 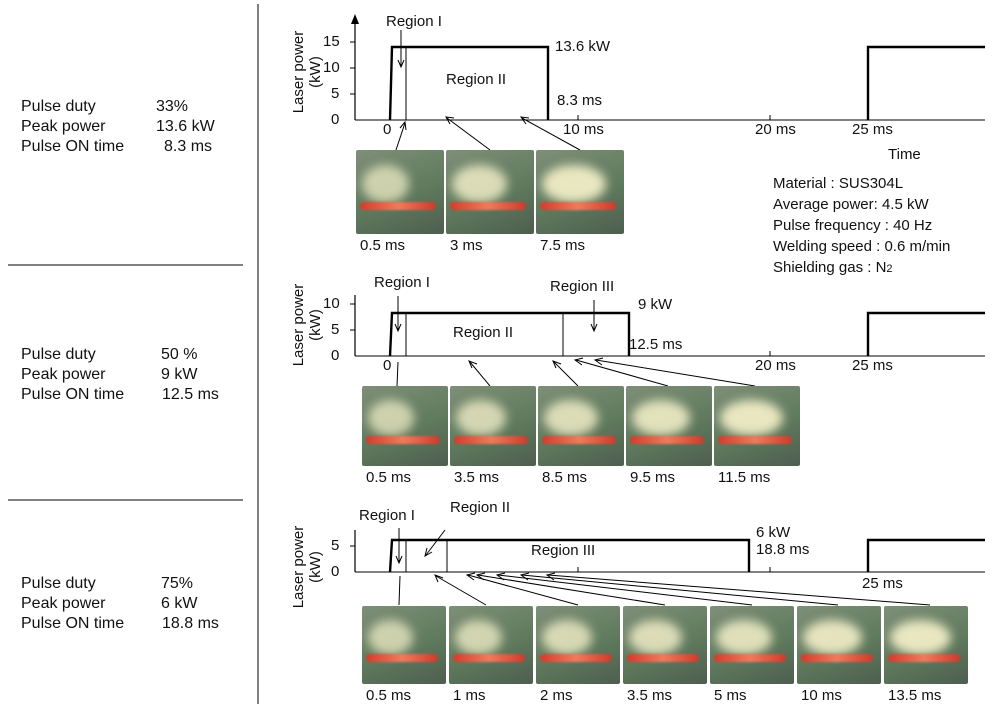 What do you see at coordinates (563, 245) in the screenshot?
I see `photo-time-label: 7.5 ms` at bounding box center [563, 245].